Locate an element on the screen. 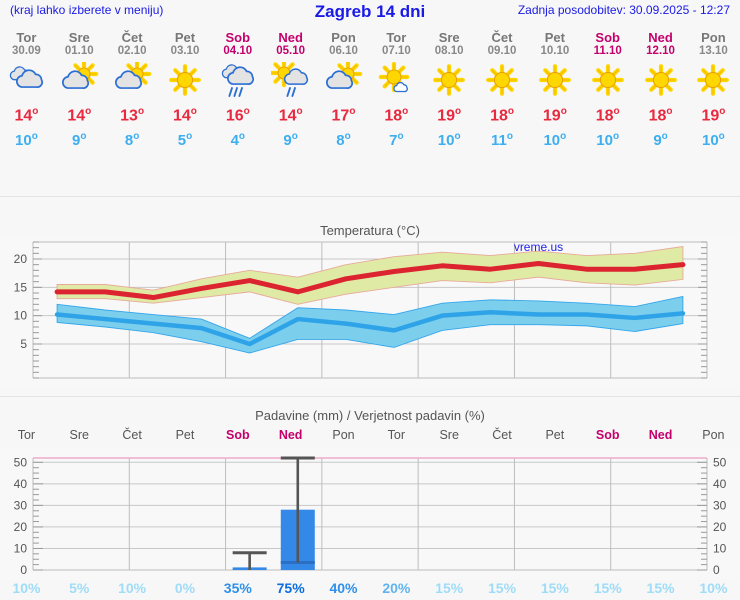 The height and width of the screenshot is (600, 740). forecast-day-7: Pon 06.10 17o 8o is located at coordinates (343, 88).